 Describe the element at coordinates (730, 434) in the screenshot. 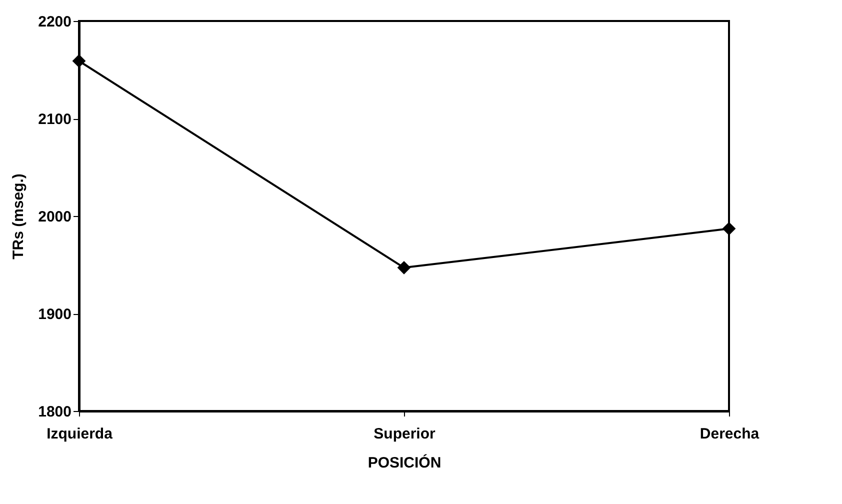

I see `x-tick-label: Derecha` at that location.